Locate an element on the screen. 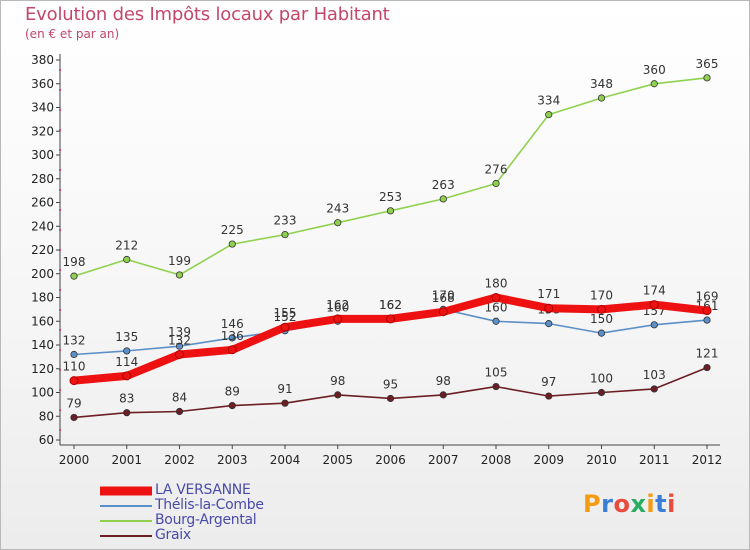 The height and width of the screenshot is (550, 750). data-label-bourg-argental: 334 is located at coordinates (548, 101).